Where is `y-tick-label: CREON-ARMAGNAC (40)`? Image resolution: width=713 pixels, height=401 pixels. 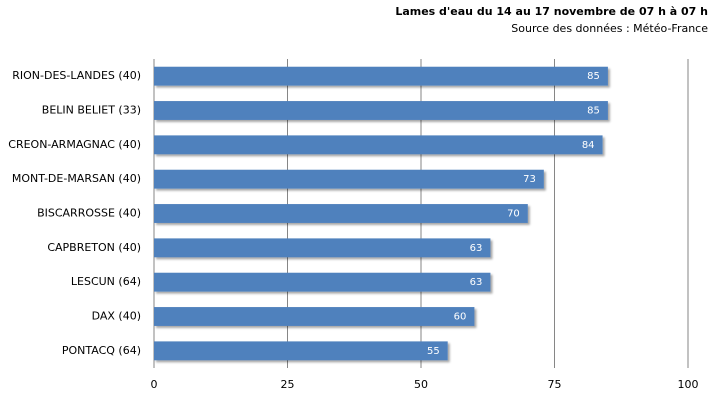
y-tick-label: CREON-ARMAGNAC (40) is located at coordinates (74, 144).